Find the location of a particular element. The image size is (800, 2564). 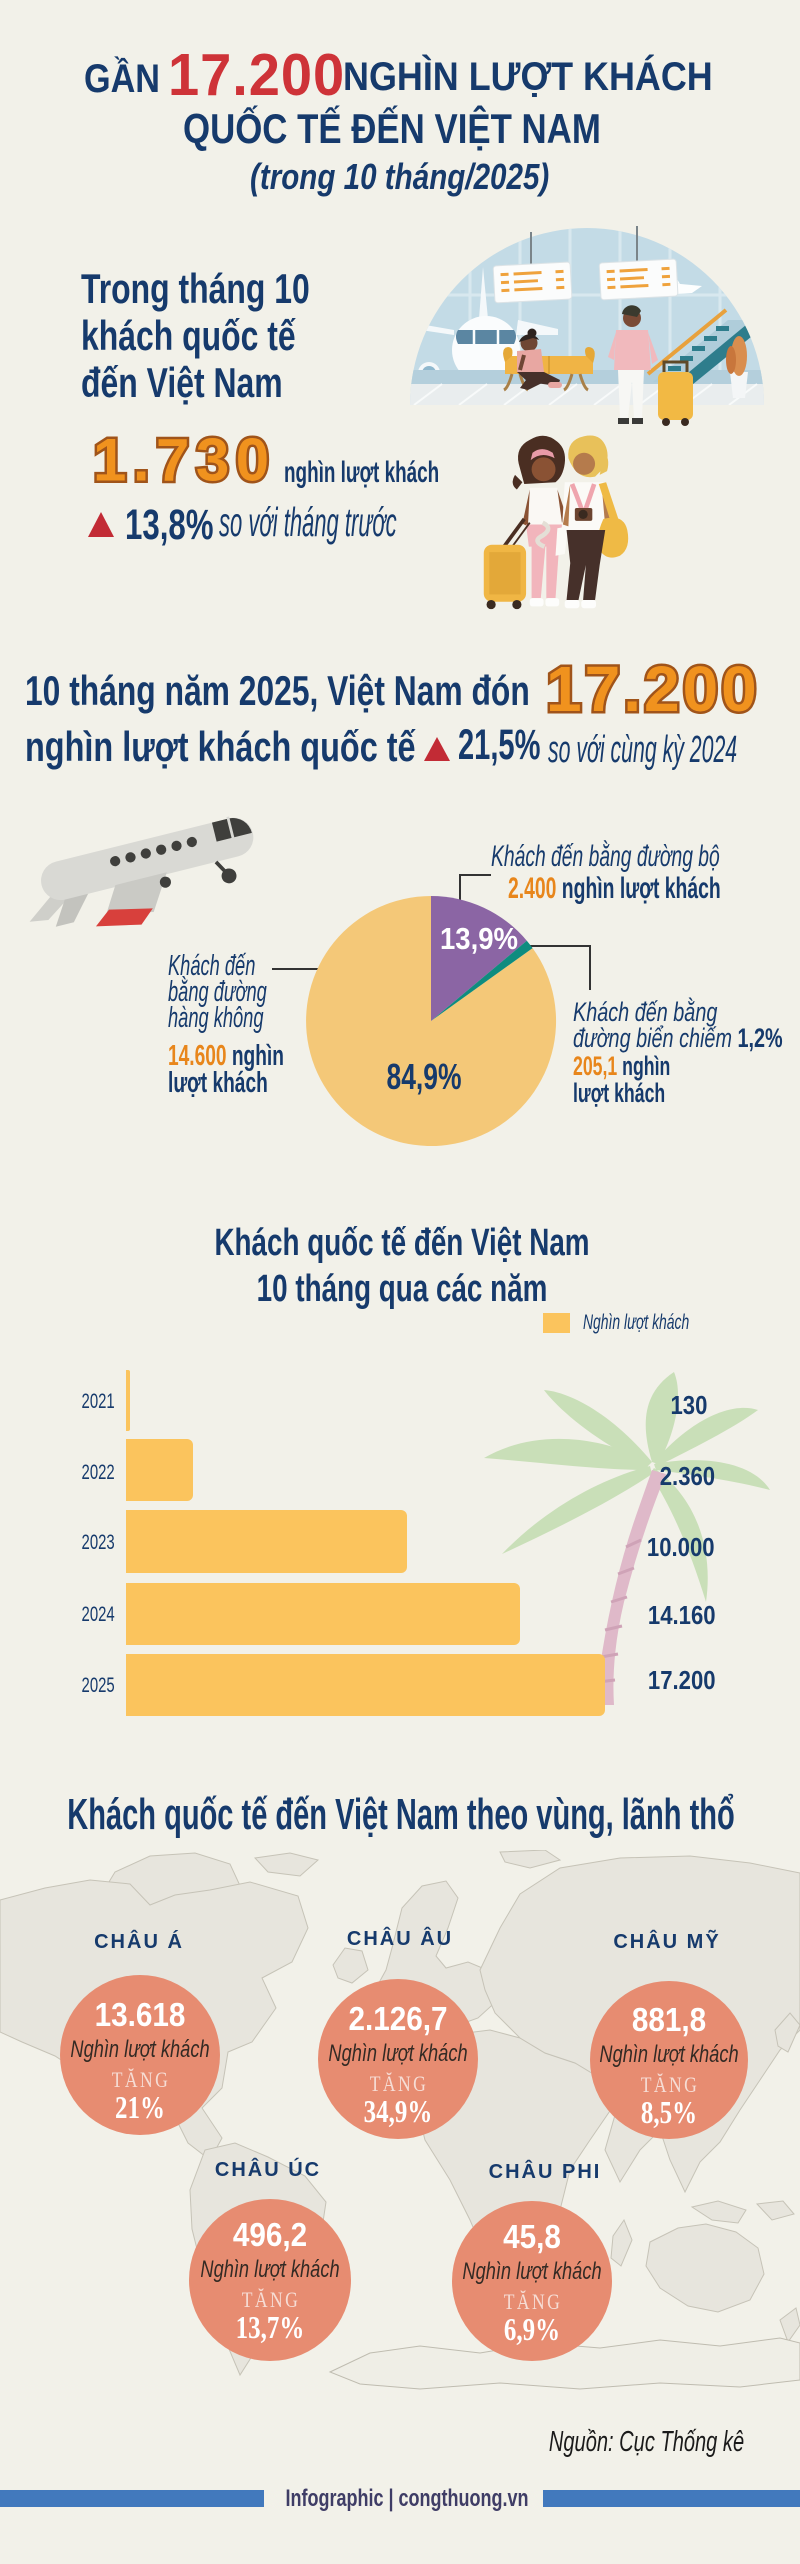

svg-text: 17.200 is located at coordinates (653, 689).